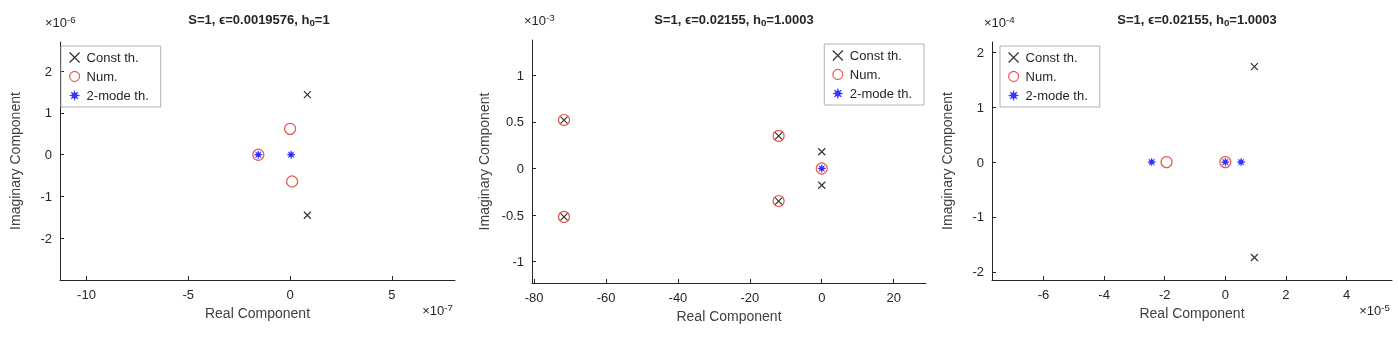  I want to click on x-tick-label: 20, so click(893, 297).